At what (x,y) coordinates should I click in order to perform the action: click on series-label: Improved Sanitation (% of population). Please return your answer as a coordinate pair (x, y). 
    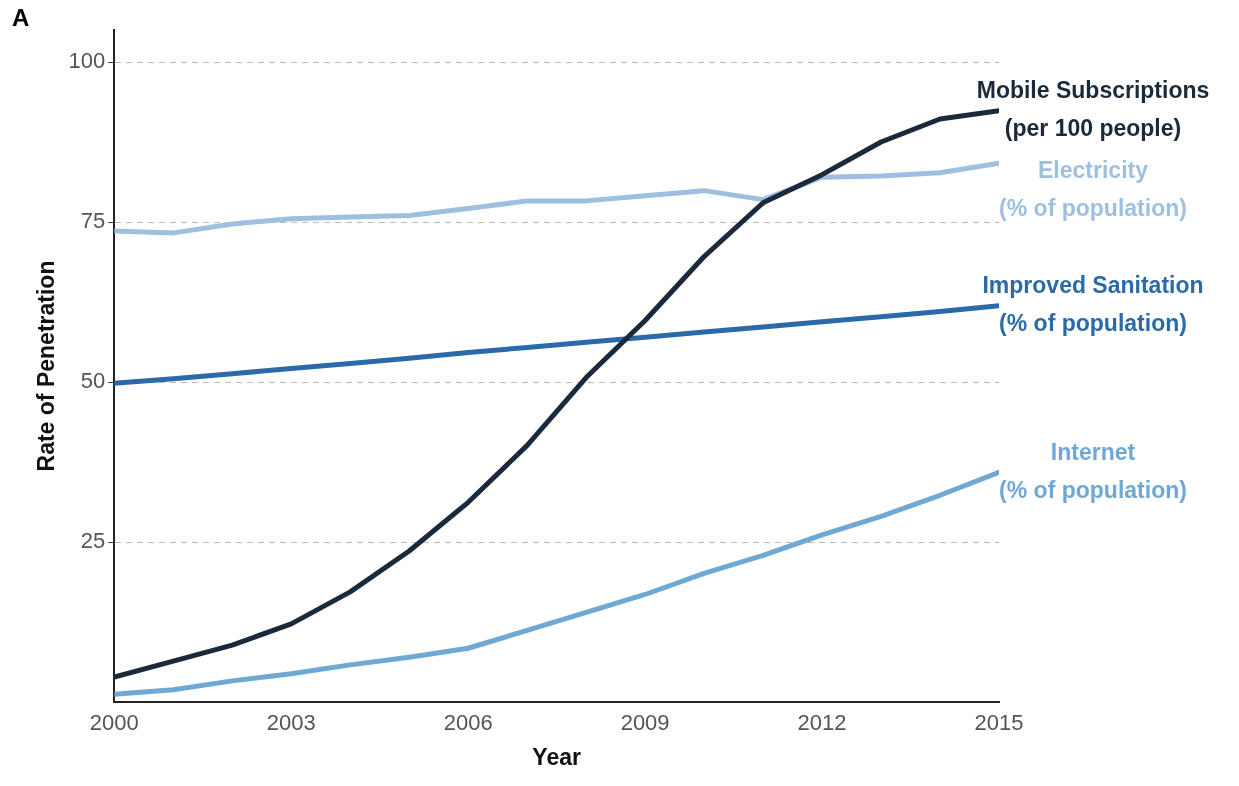
    Looking at the image, I should click on (1093, 304).